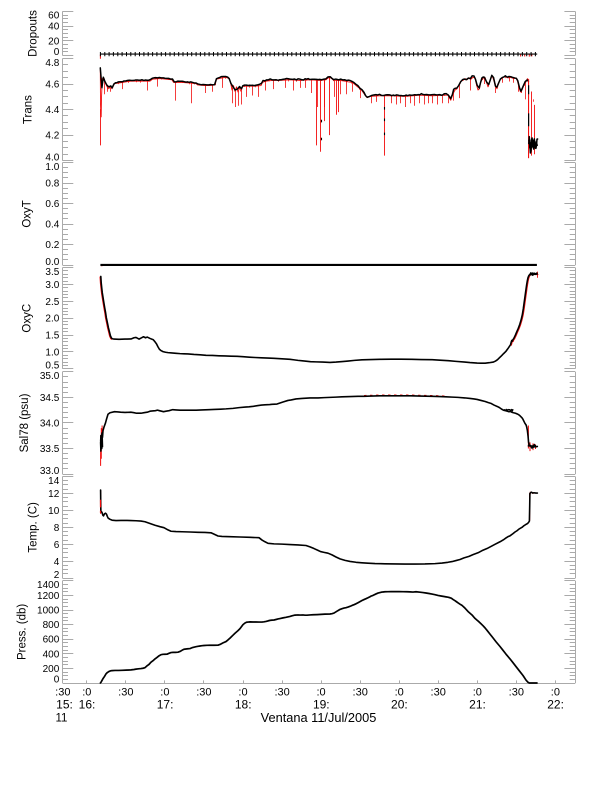  What do you see at coordinates (62, 718) in the screenshot?
I see `svg-text: 11` at bounding box center [62, 718].